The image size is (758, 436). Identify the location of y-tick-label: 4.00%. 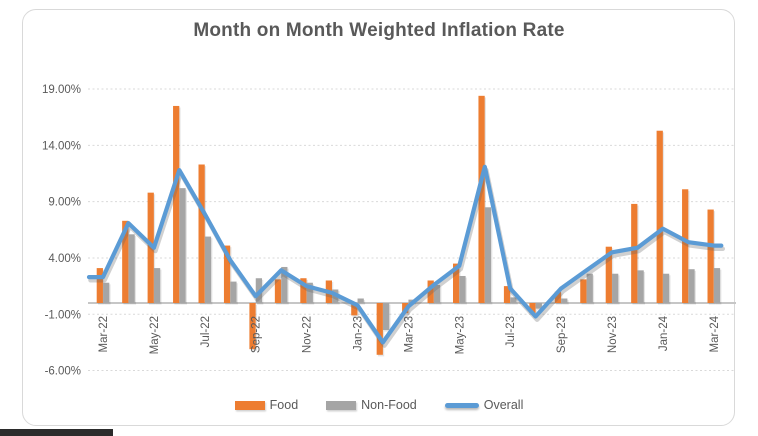
(64, 259).